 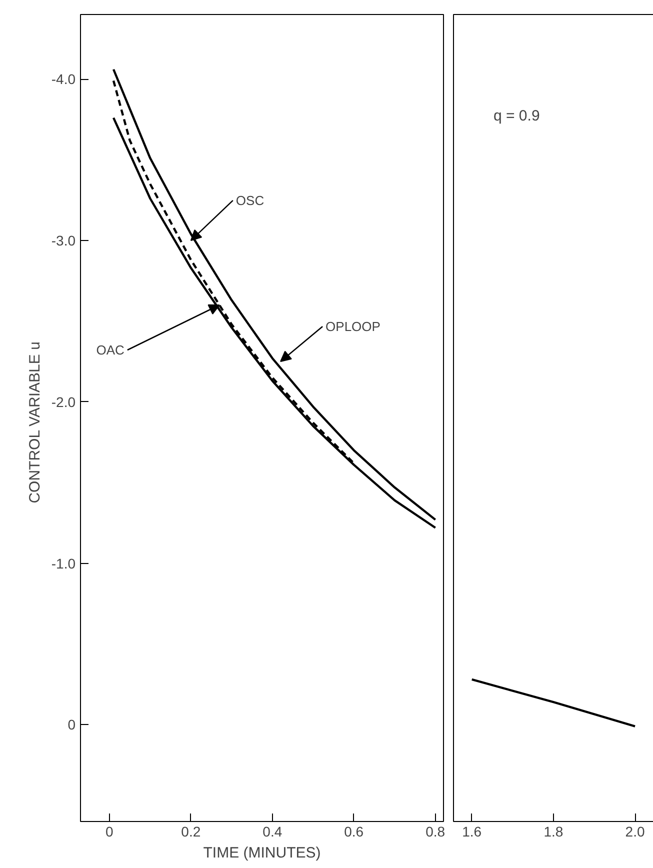 What do you see at coordinates (554, 832) in the screenshot?
I see `x-tick-label: 1.8` at bounding box center [554, 832].